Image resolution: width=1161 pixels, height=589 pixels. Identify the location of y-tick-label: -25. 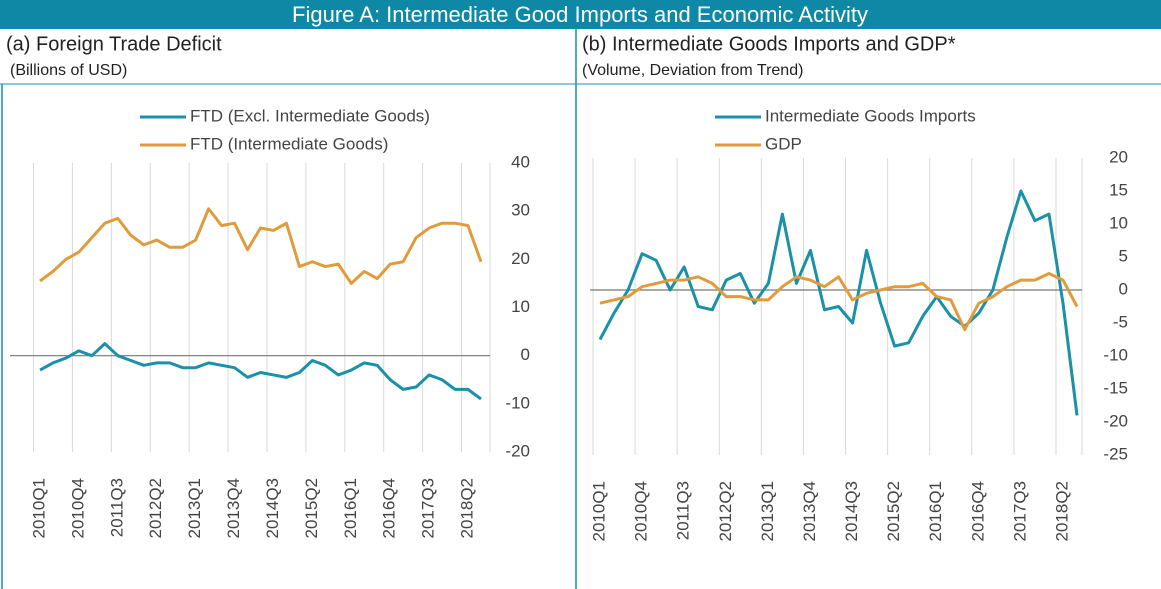
(1115, 453).